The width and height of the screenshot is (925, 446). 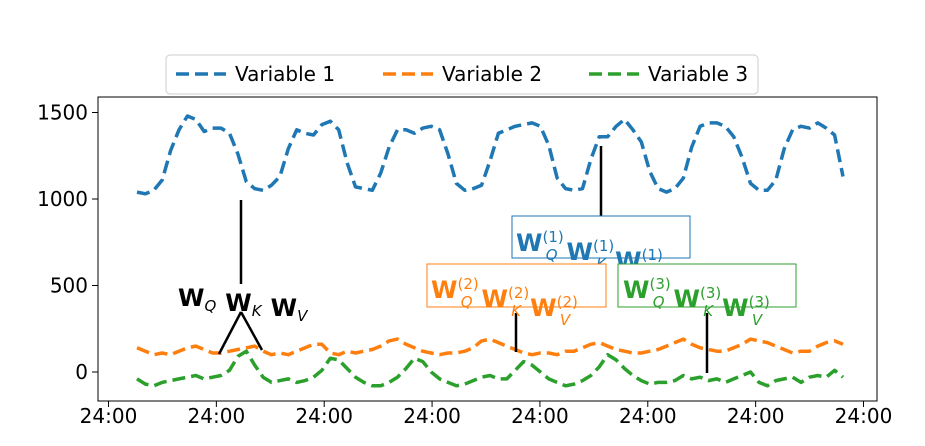 What do you see at coordinates (601, 237) in the screenshot?
I see `annotation-box-var1` at bounding box center [601, 237].